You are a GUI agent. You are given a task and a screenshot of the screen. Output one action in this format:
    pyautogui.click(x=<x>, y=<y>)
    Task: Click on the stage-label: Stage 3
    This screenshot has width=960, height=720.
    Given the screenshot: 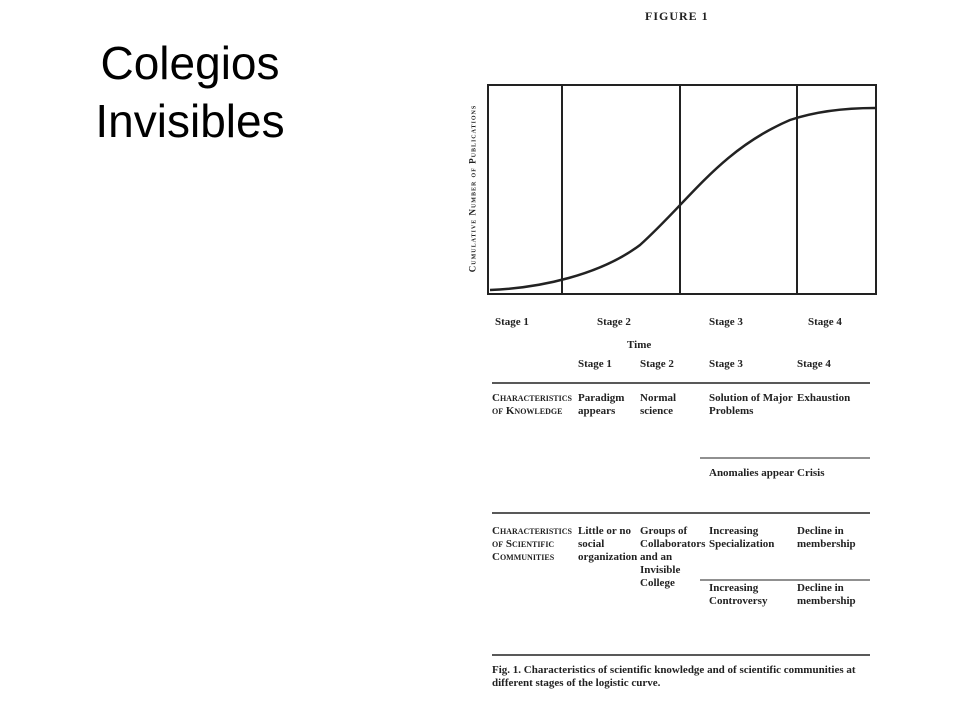 What is the action you would take?
    pyautogui.click(x=726, y=322)
    